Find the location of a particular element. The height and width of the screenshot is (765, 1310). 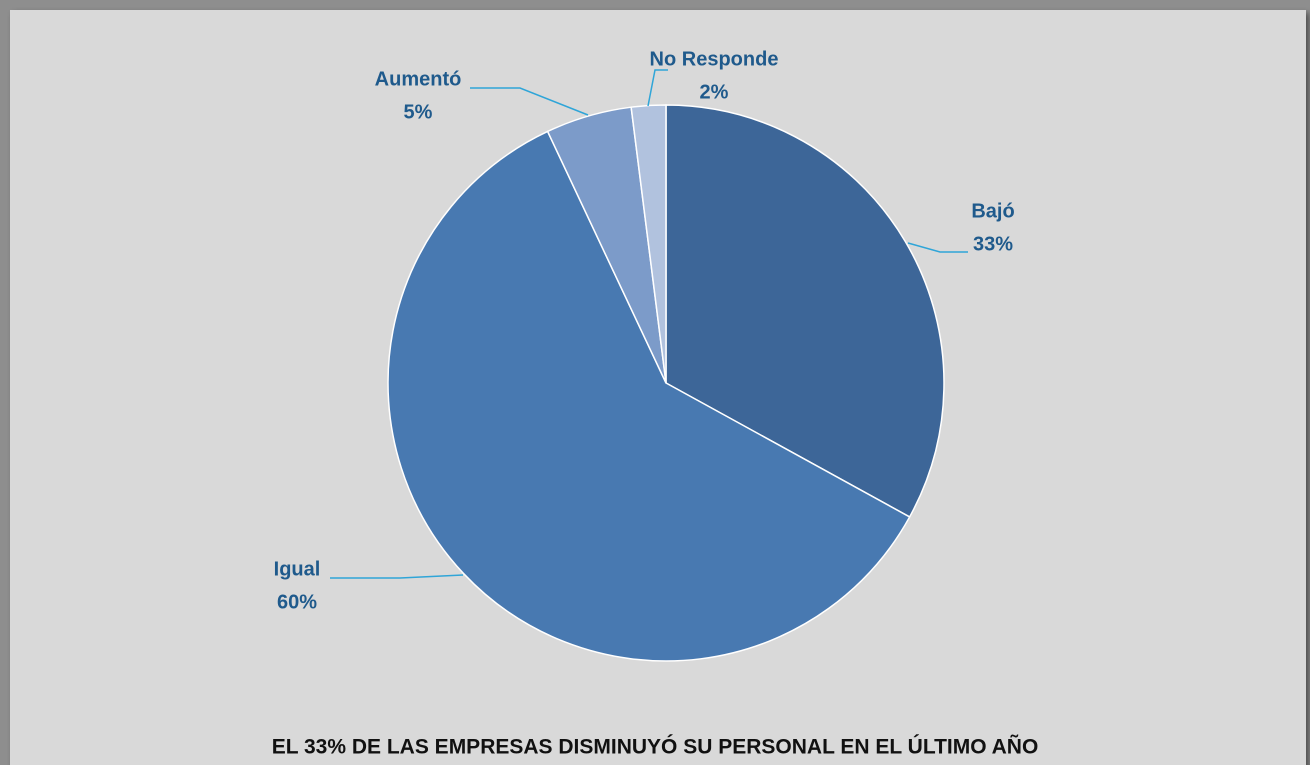

pie-slice is located at coordinates (805, 311).